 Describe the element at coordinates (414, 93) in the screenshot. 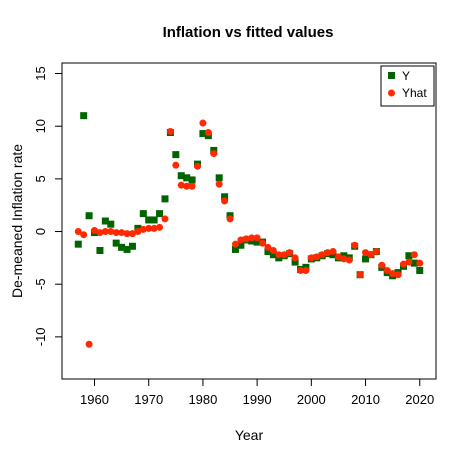

I see `legend-label-yhat: Yhat` at that location.